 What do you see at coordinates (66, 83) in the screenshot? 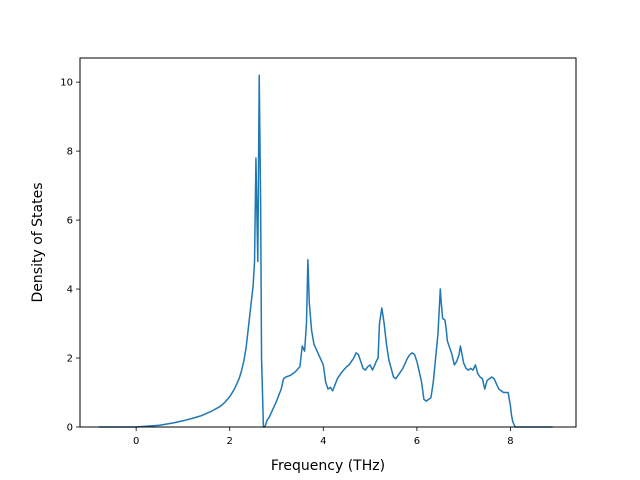
I see `y-tick-label: 10` at bounding box center [66, 83].